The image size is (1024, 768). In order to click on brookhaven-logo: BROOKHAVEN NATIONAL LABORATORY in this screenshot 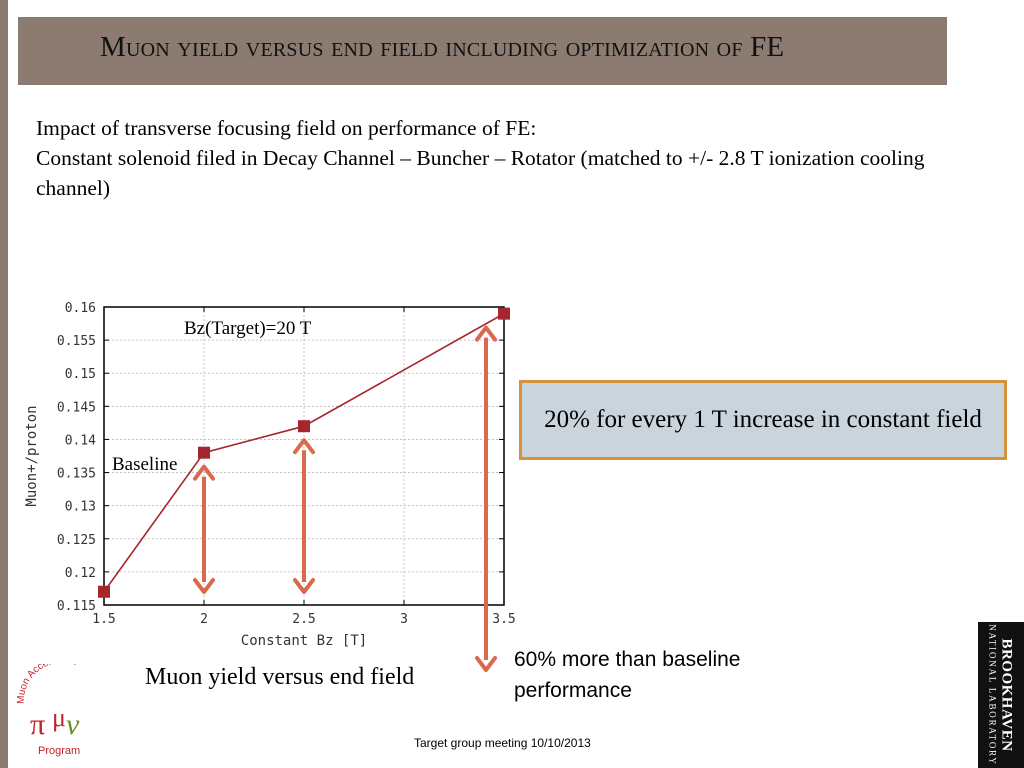, I will do `click(1001, 695)`.